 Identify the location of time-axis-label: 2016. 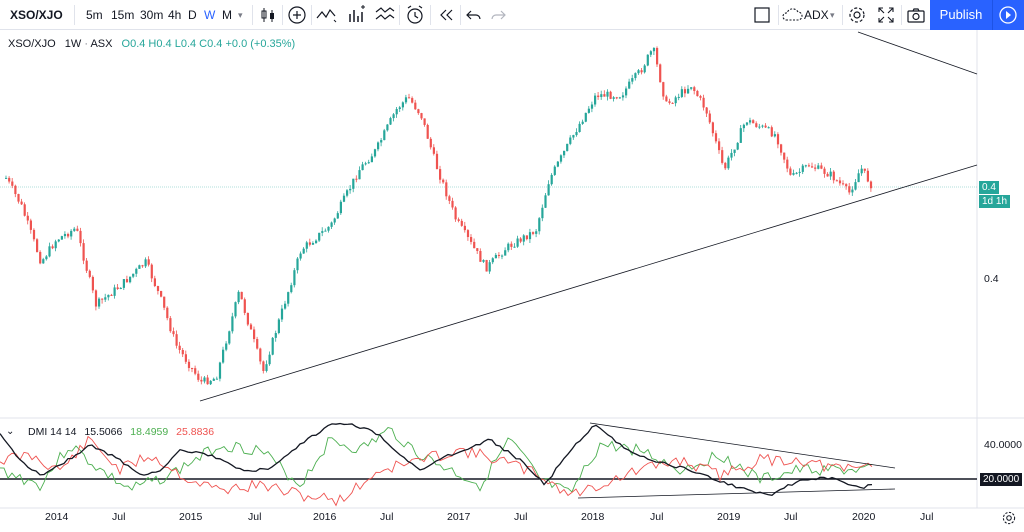
(325, 517).